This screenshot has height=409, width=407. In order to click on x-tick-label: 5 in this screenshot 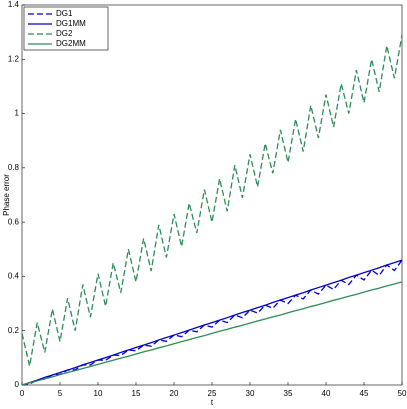, I will do `click(60, 393)`.